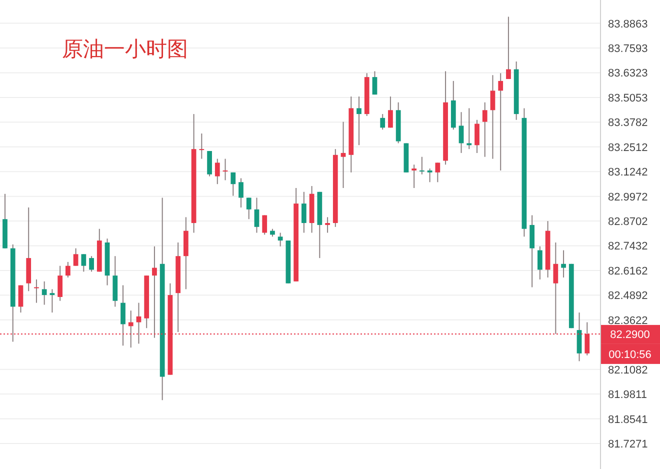 The image size is (660, 469). What do you see at coordinates (630, 354) in the screenshot?
I see `text: 00:10:56` at bounding box center [630, 354].